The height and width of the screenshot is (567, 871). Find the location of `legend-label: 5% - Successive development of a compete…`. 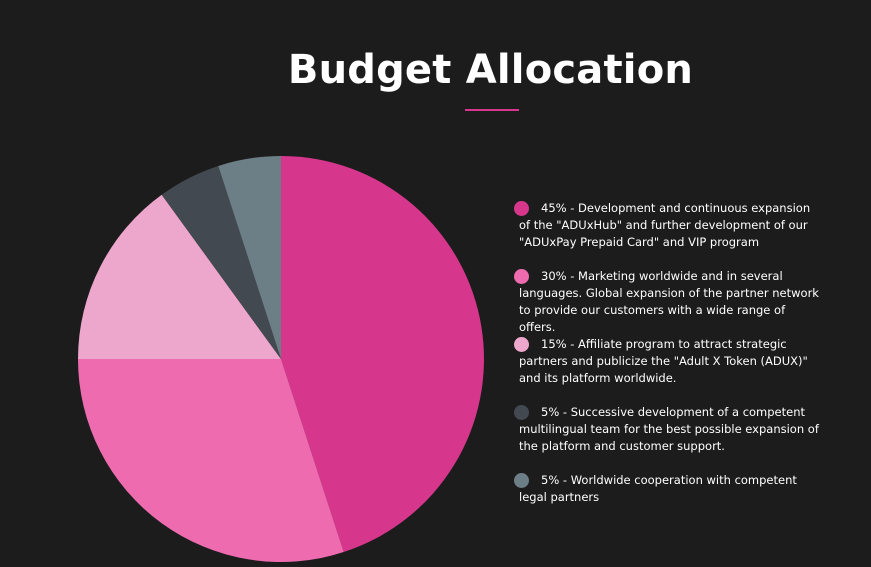

legend-label: 5% - Successive development of a compete… is located at coordinates (669, 429).